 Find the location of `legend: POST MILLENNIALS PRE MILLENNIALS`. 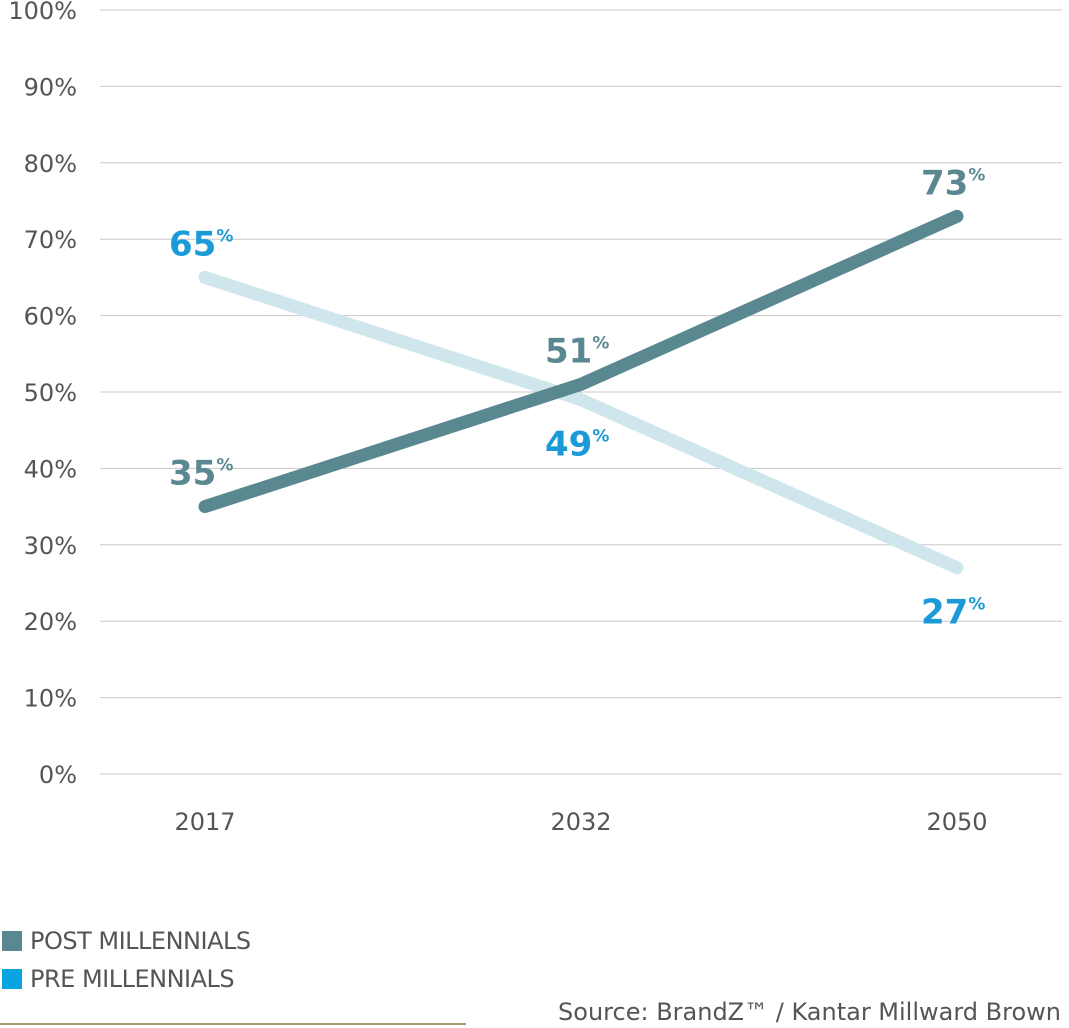

legend: POST MILLENNIALS PRE MILLENNIALS is located at coordinates (126, 960).